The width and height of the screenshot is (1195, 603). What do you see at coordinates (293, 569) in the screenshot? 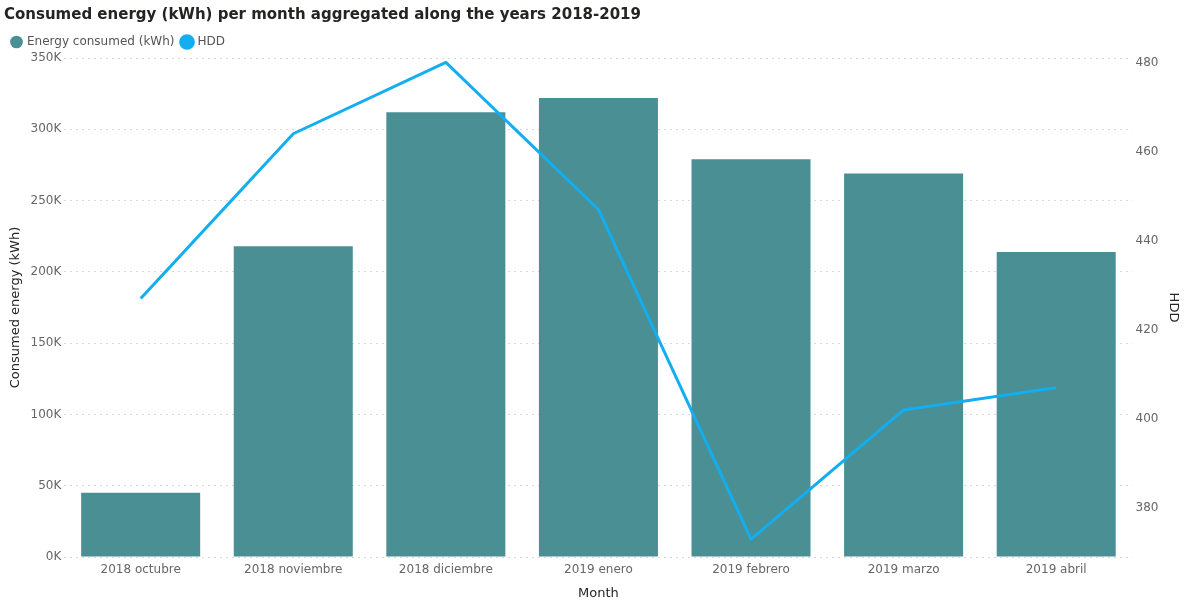
I see `x-tick-label: 2018 noviembre` at bounding box center [293, 569].